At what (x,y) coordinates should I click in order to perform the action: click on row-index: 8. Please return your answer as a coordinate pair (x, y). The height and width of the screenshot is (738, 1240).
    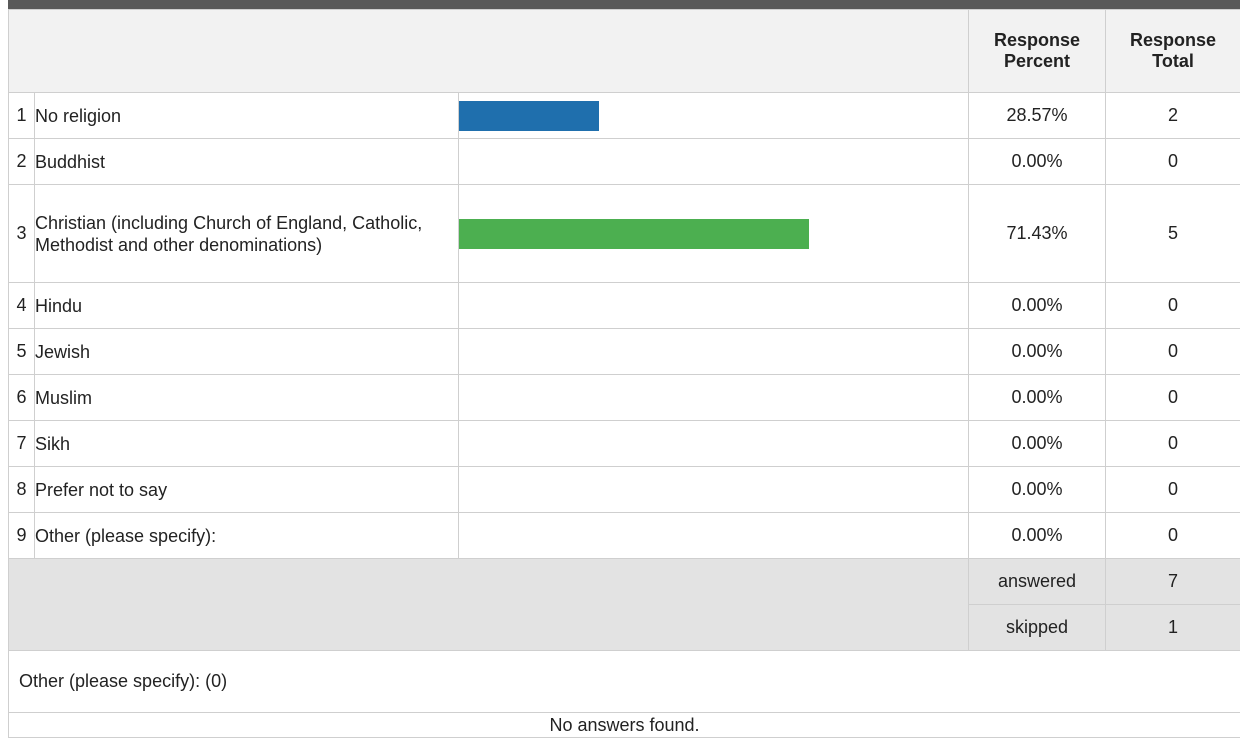
    Looking at the image, I should click on (22, 490).